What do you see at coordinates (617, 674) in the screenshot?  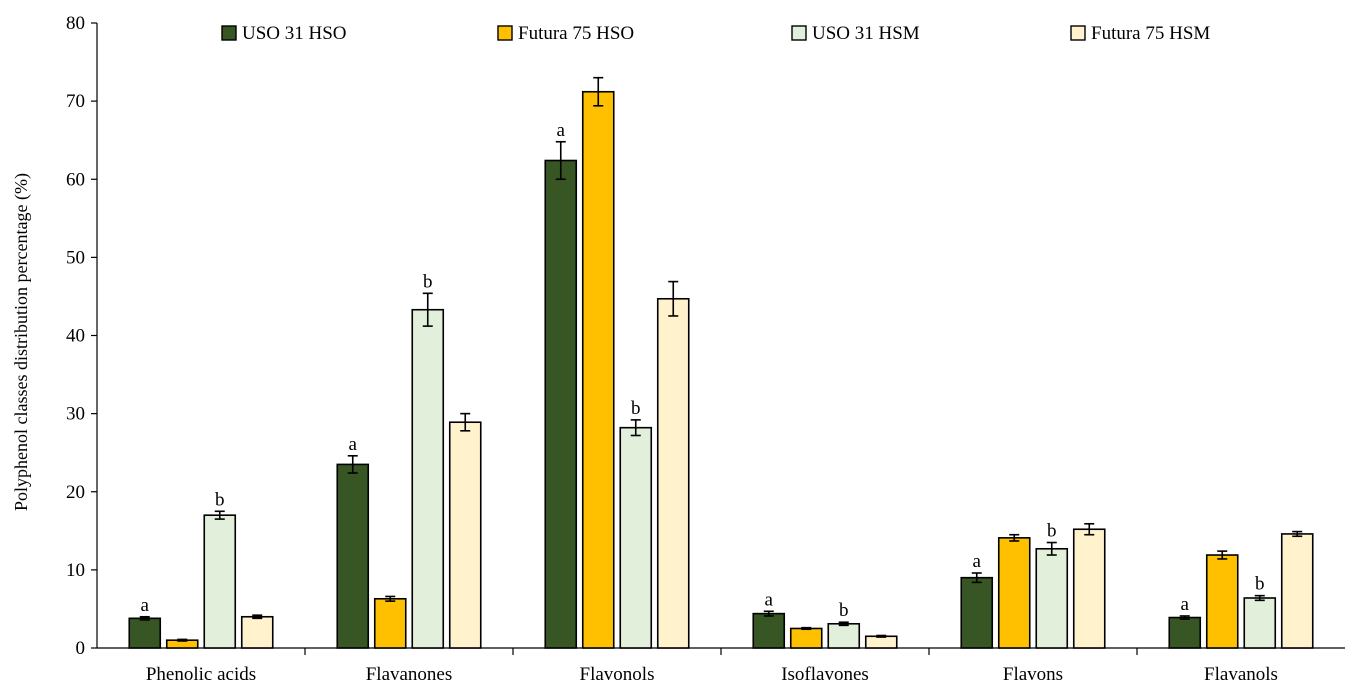 I see `x-tick-label: Flavonols` at bounding box center [617, 674].